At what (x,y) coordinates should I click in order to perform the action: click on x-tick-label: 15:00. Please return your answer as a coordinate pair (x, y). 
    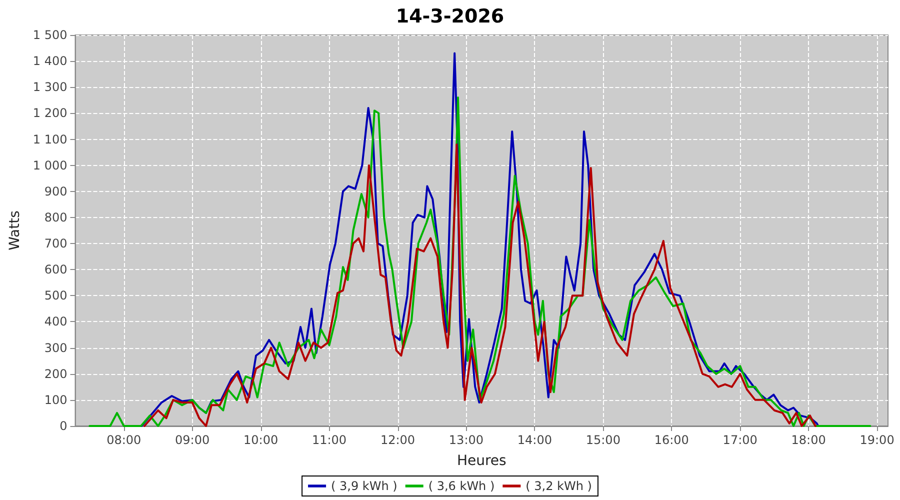
    Looking at the image, I should click on (603, 440).